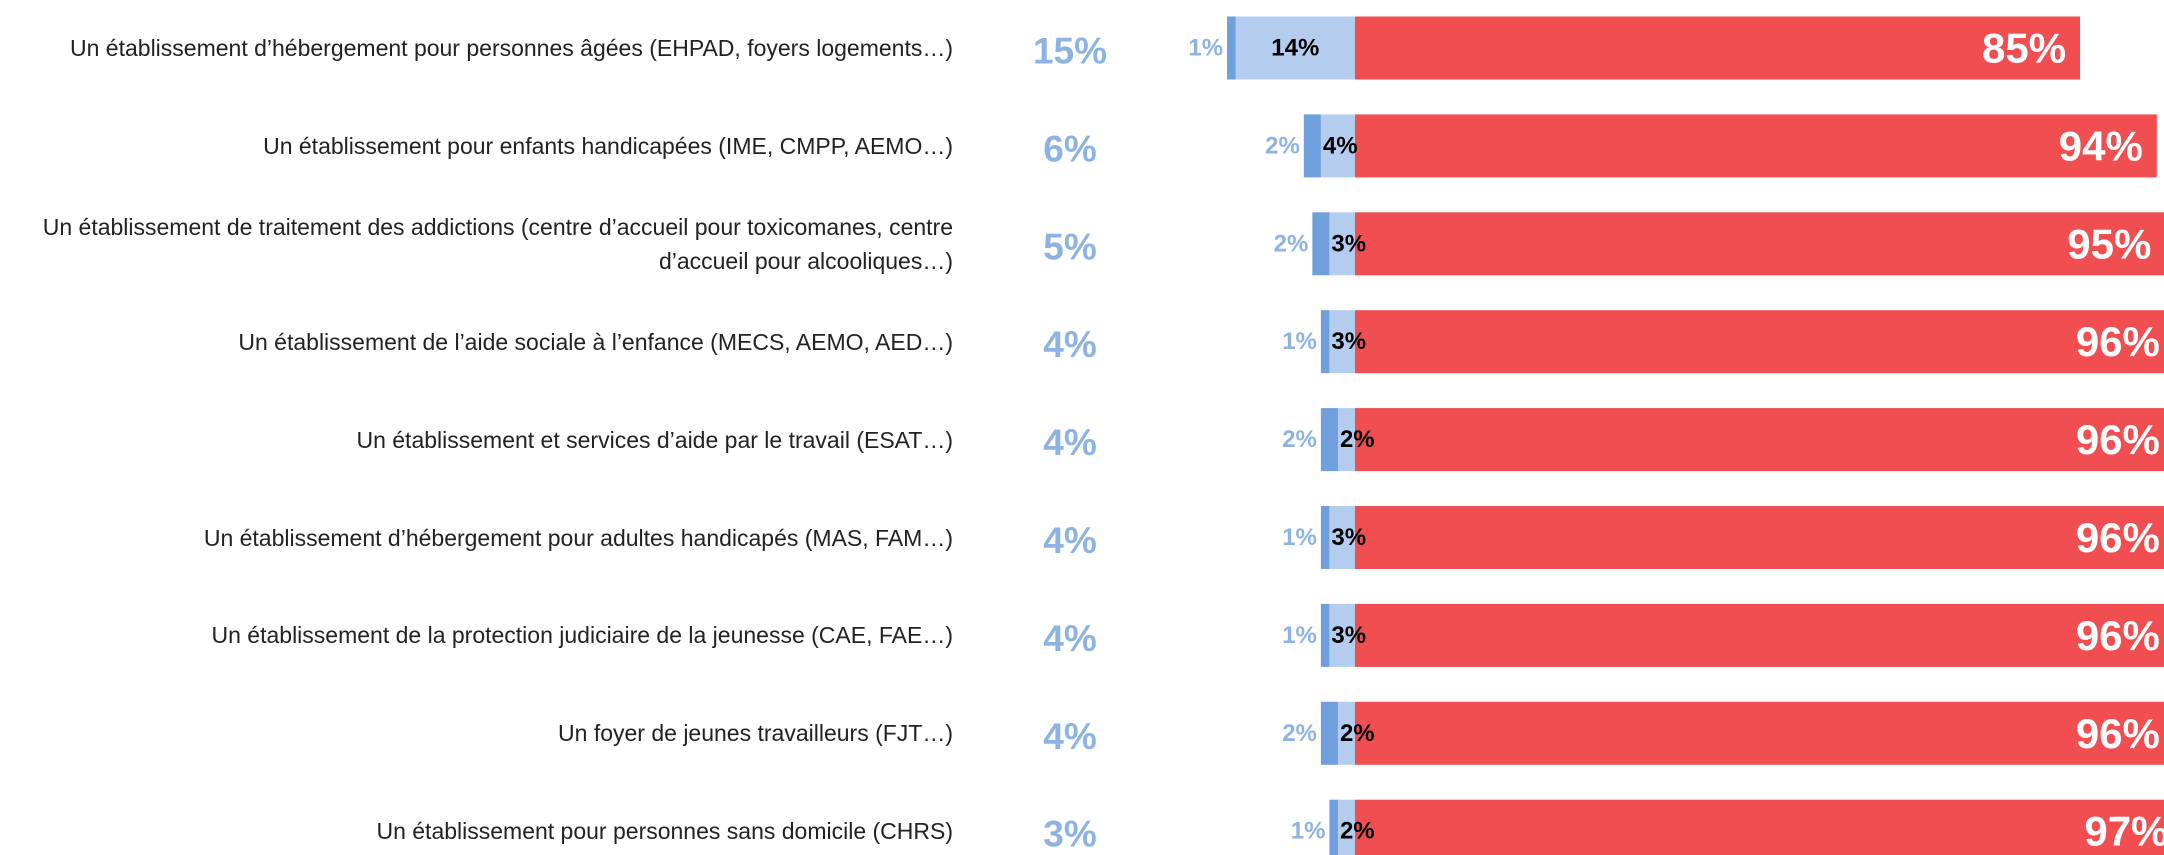 The width and height of the screenshot is (2164, 855). What do you see at coordinates (1069, 834) in the screenshot?
I see `total-label: 3%` at bounding box center [1069, 834].